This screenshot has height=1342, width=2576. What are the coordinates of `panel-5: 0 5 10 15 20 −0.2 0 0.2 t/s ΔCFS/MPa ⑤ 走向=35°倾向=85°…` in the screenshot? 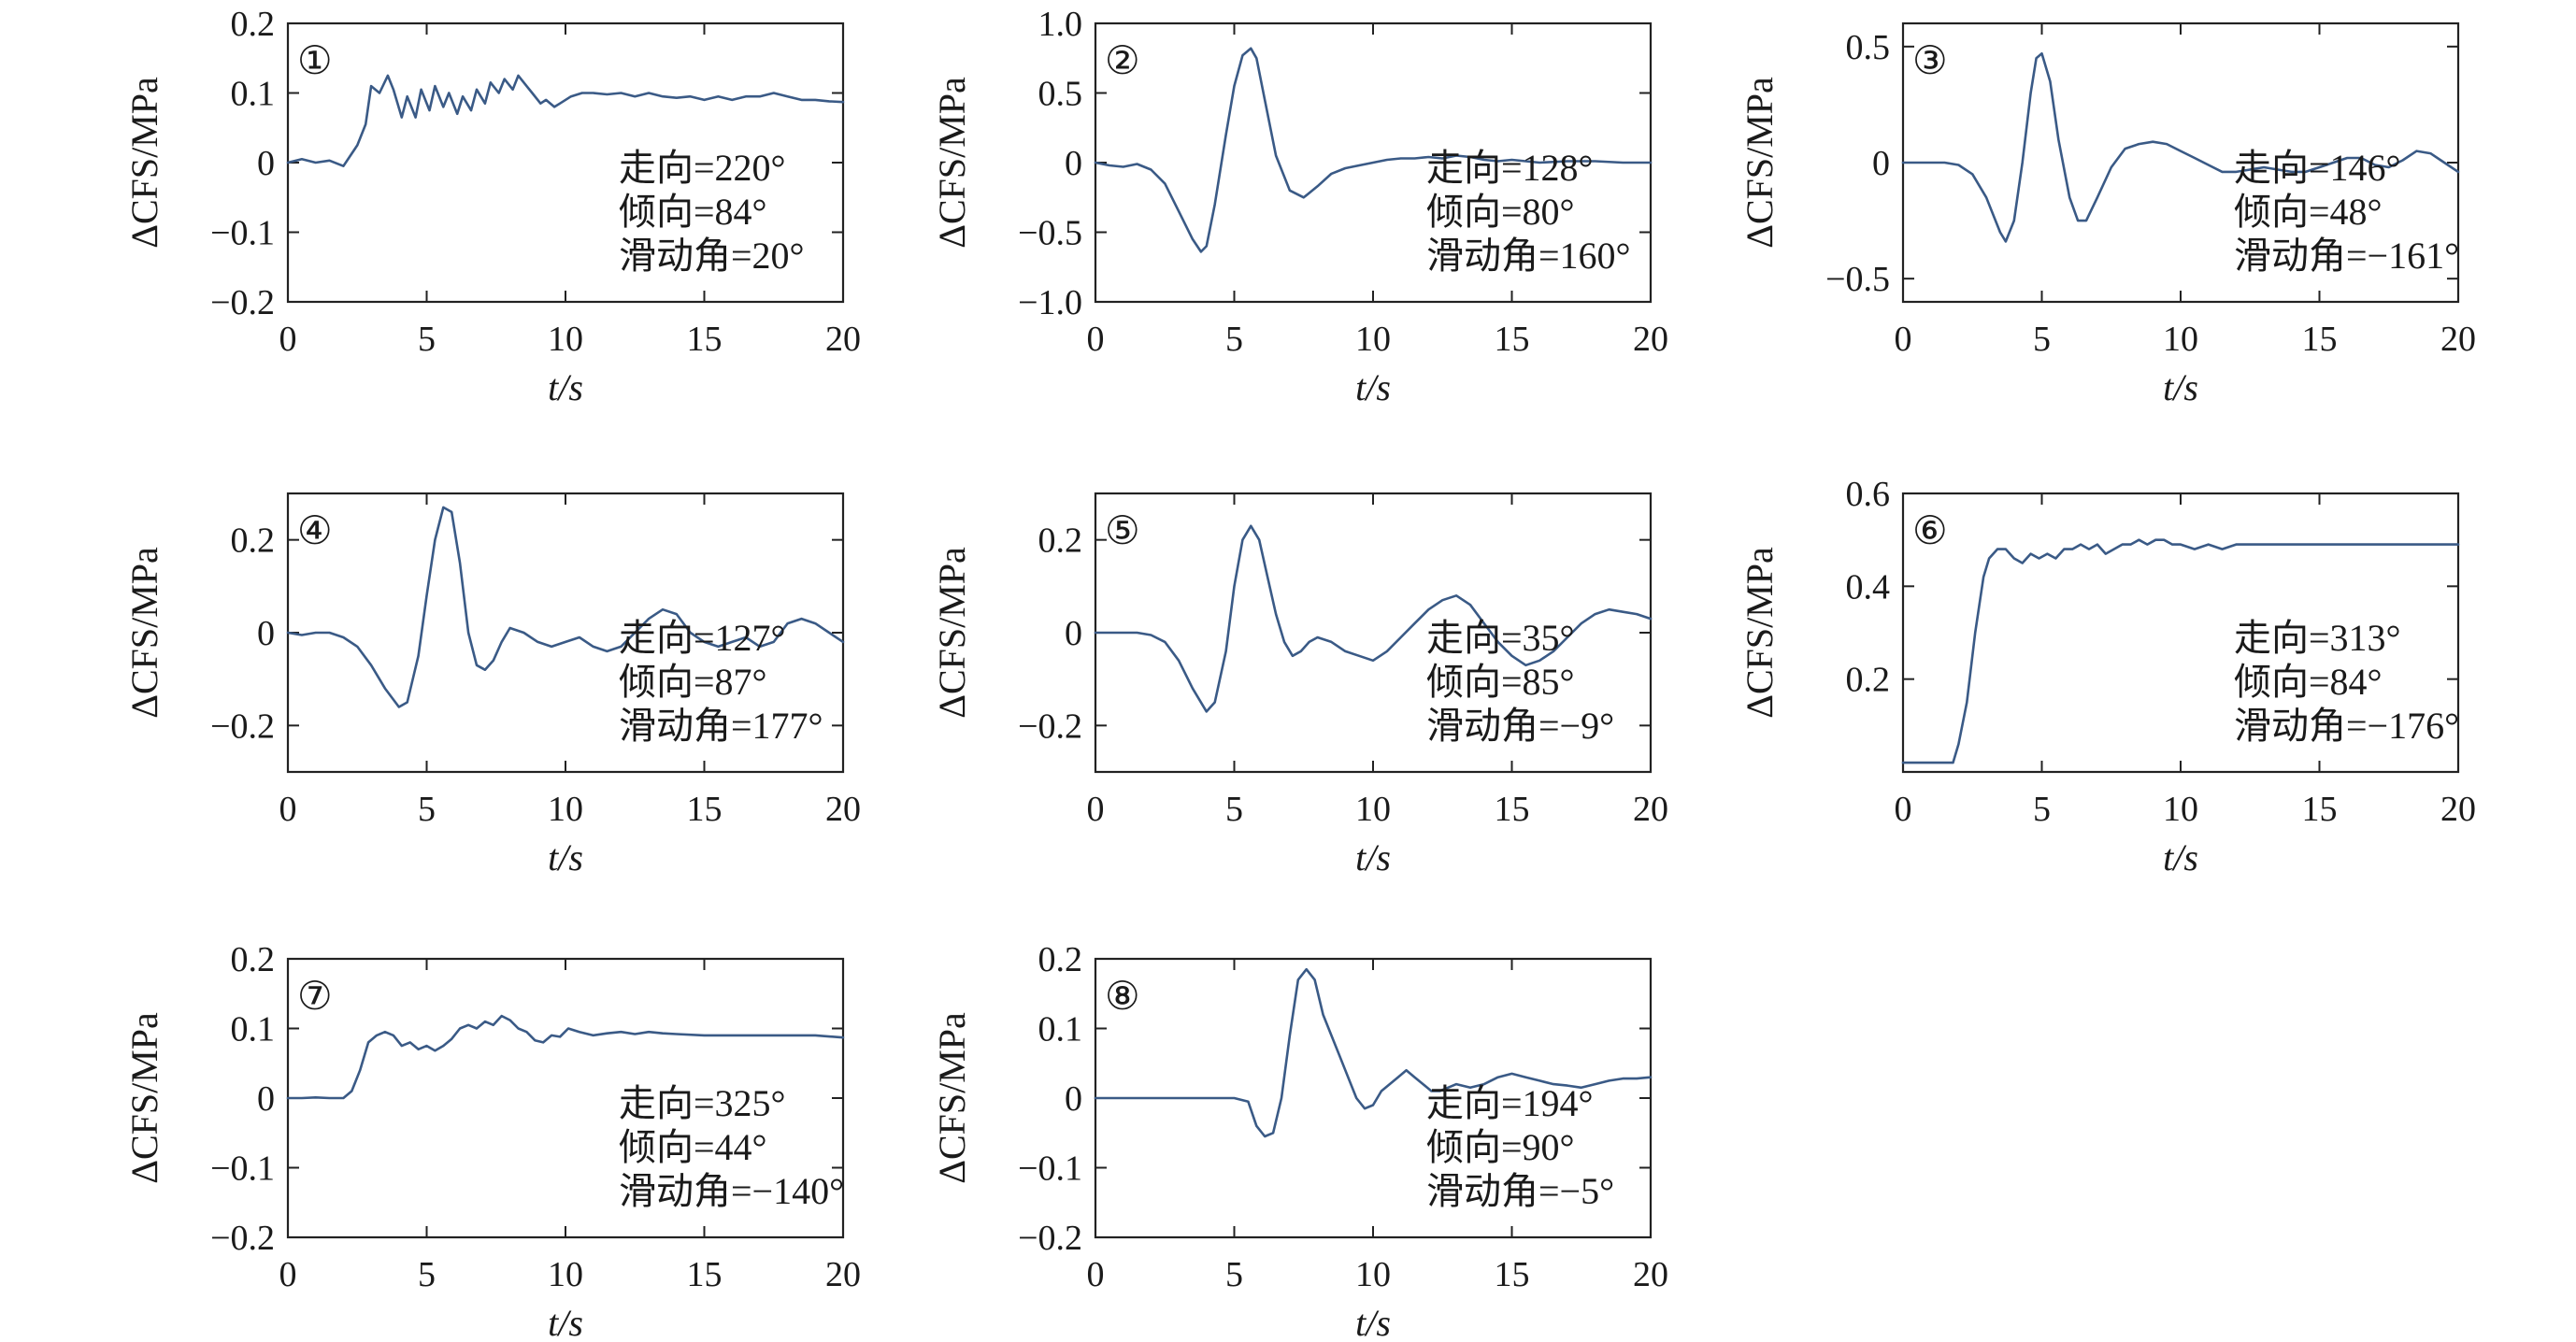 It's located at (1299, 685).